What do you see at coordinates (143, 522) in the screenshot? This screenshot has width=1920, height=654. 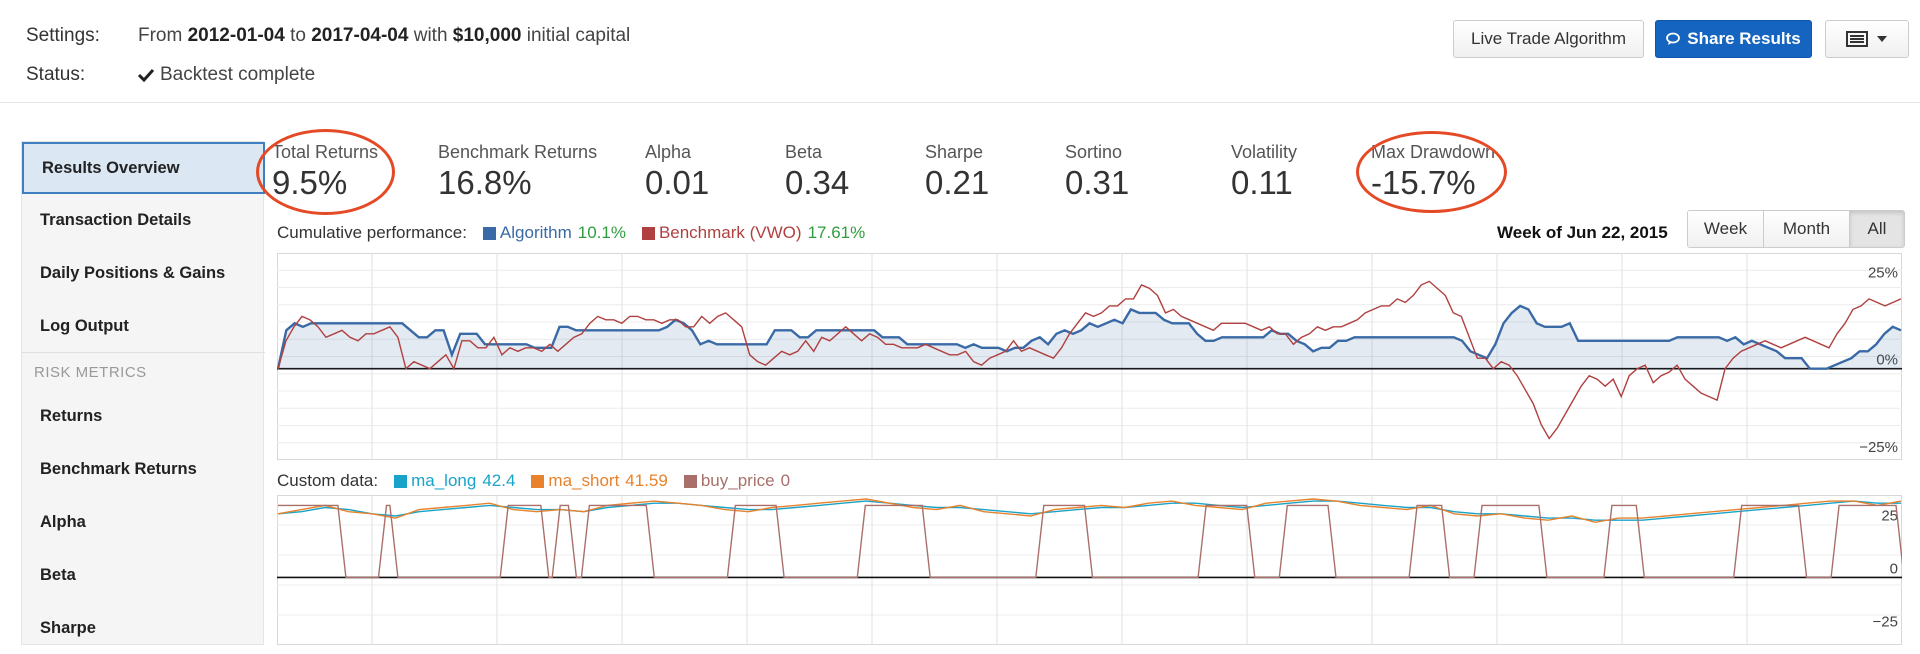 I see `sidebar-item-alpha: Alpha` at bounding box center [143, 522].